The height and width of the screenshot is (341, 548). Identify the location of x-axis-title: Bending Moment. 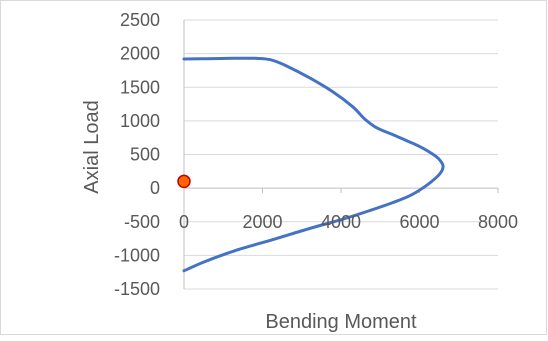
(341, 322).